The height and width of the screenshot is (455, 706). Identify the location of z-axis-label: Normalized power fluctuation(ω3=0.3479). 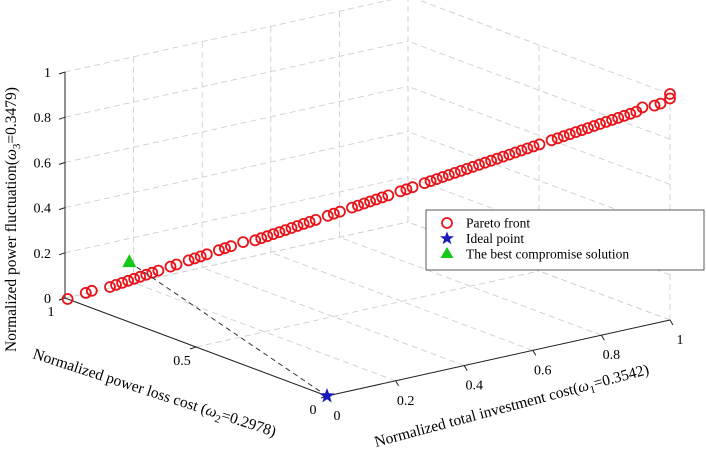
(13, 219).